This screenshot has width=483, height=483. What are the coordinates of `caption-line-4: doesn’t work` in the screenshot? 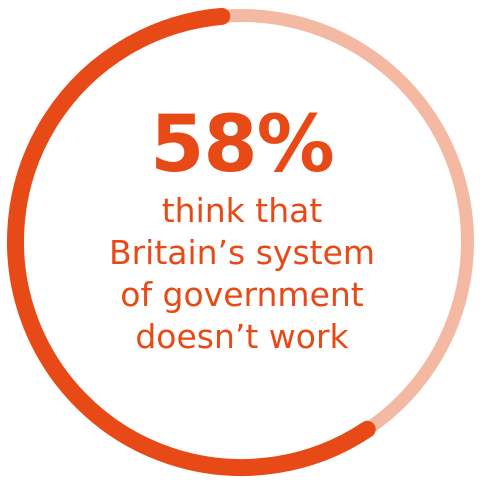 It's located at (242, 336).